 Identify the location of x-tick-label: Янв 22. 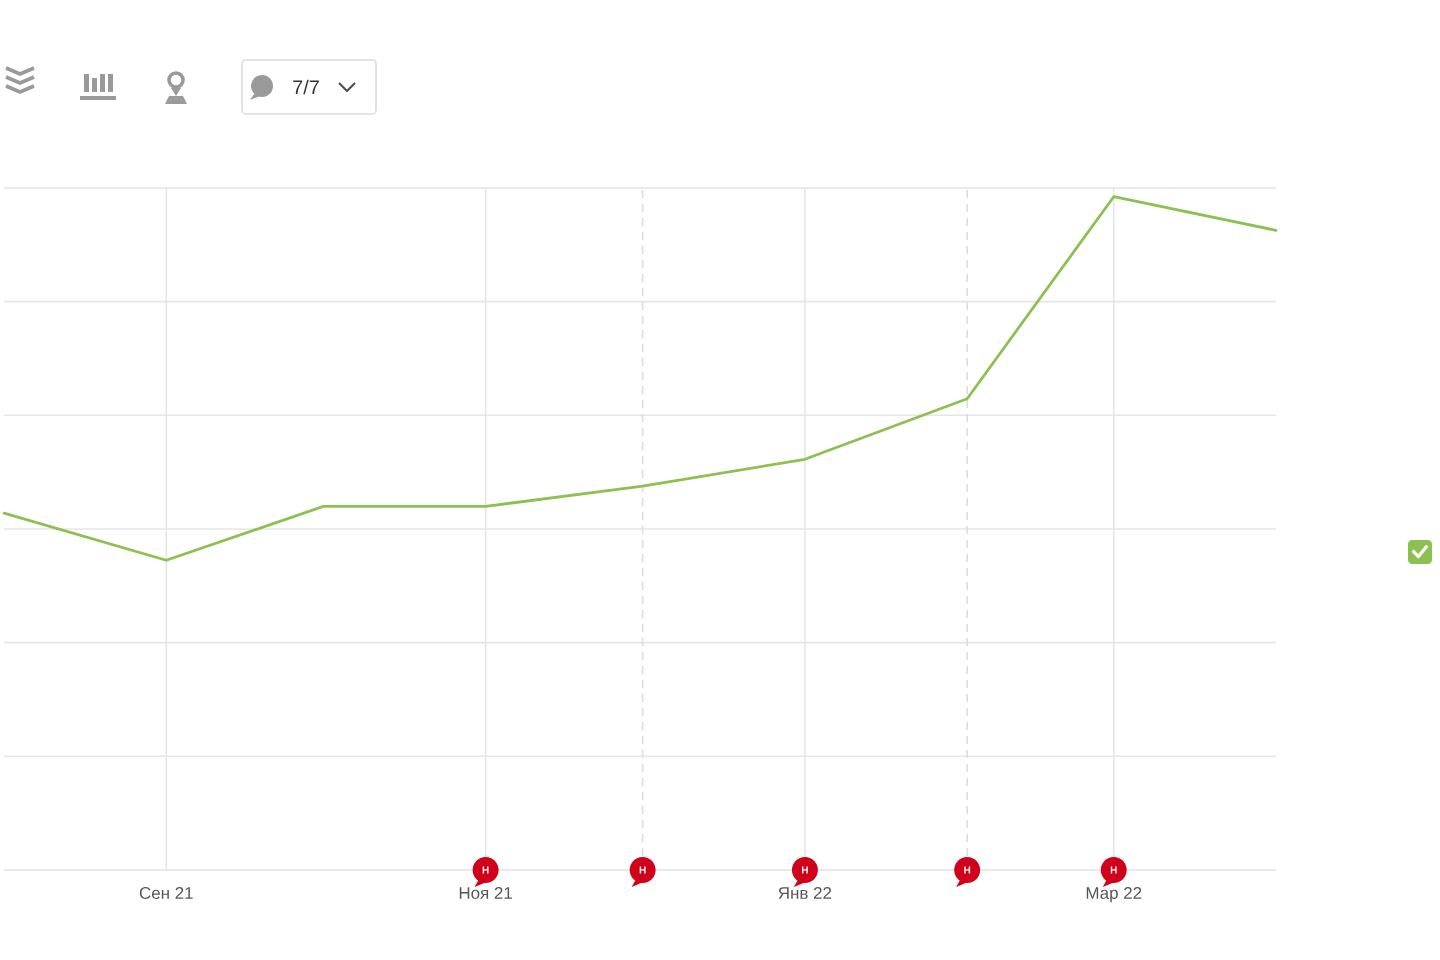
(805, 893).